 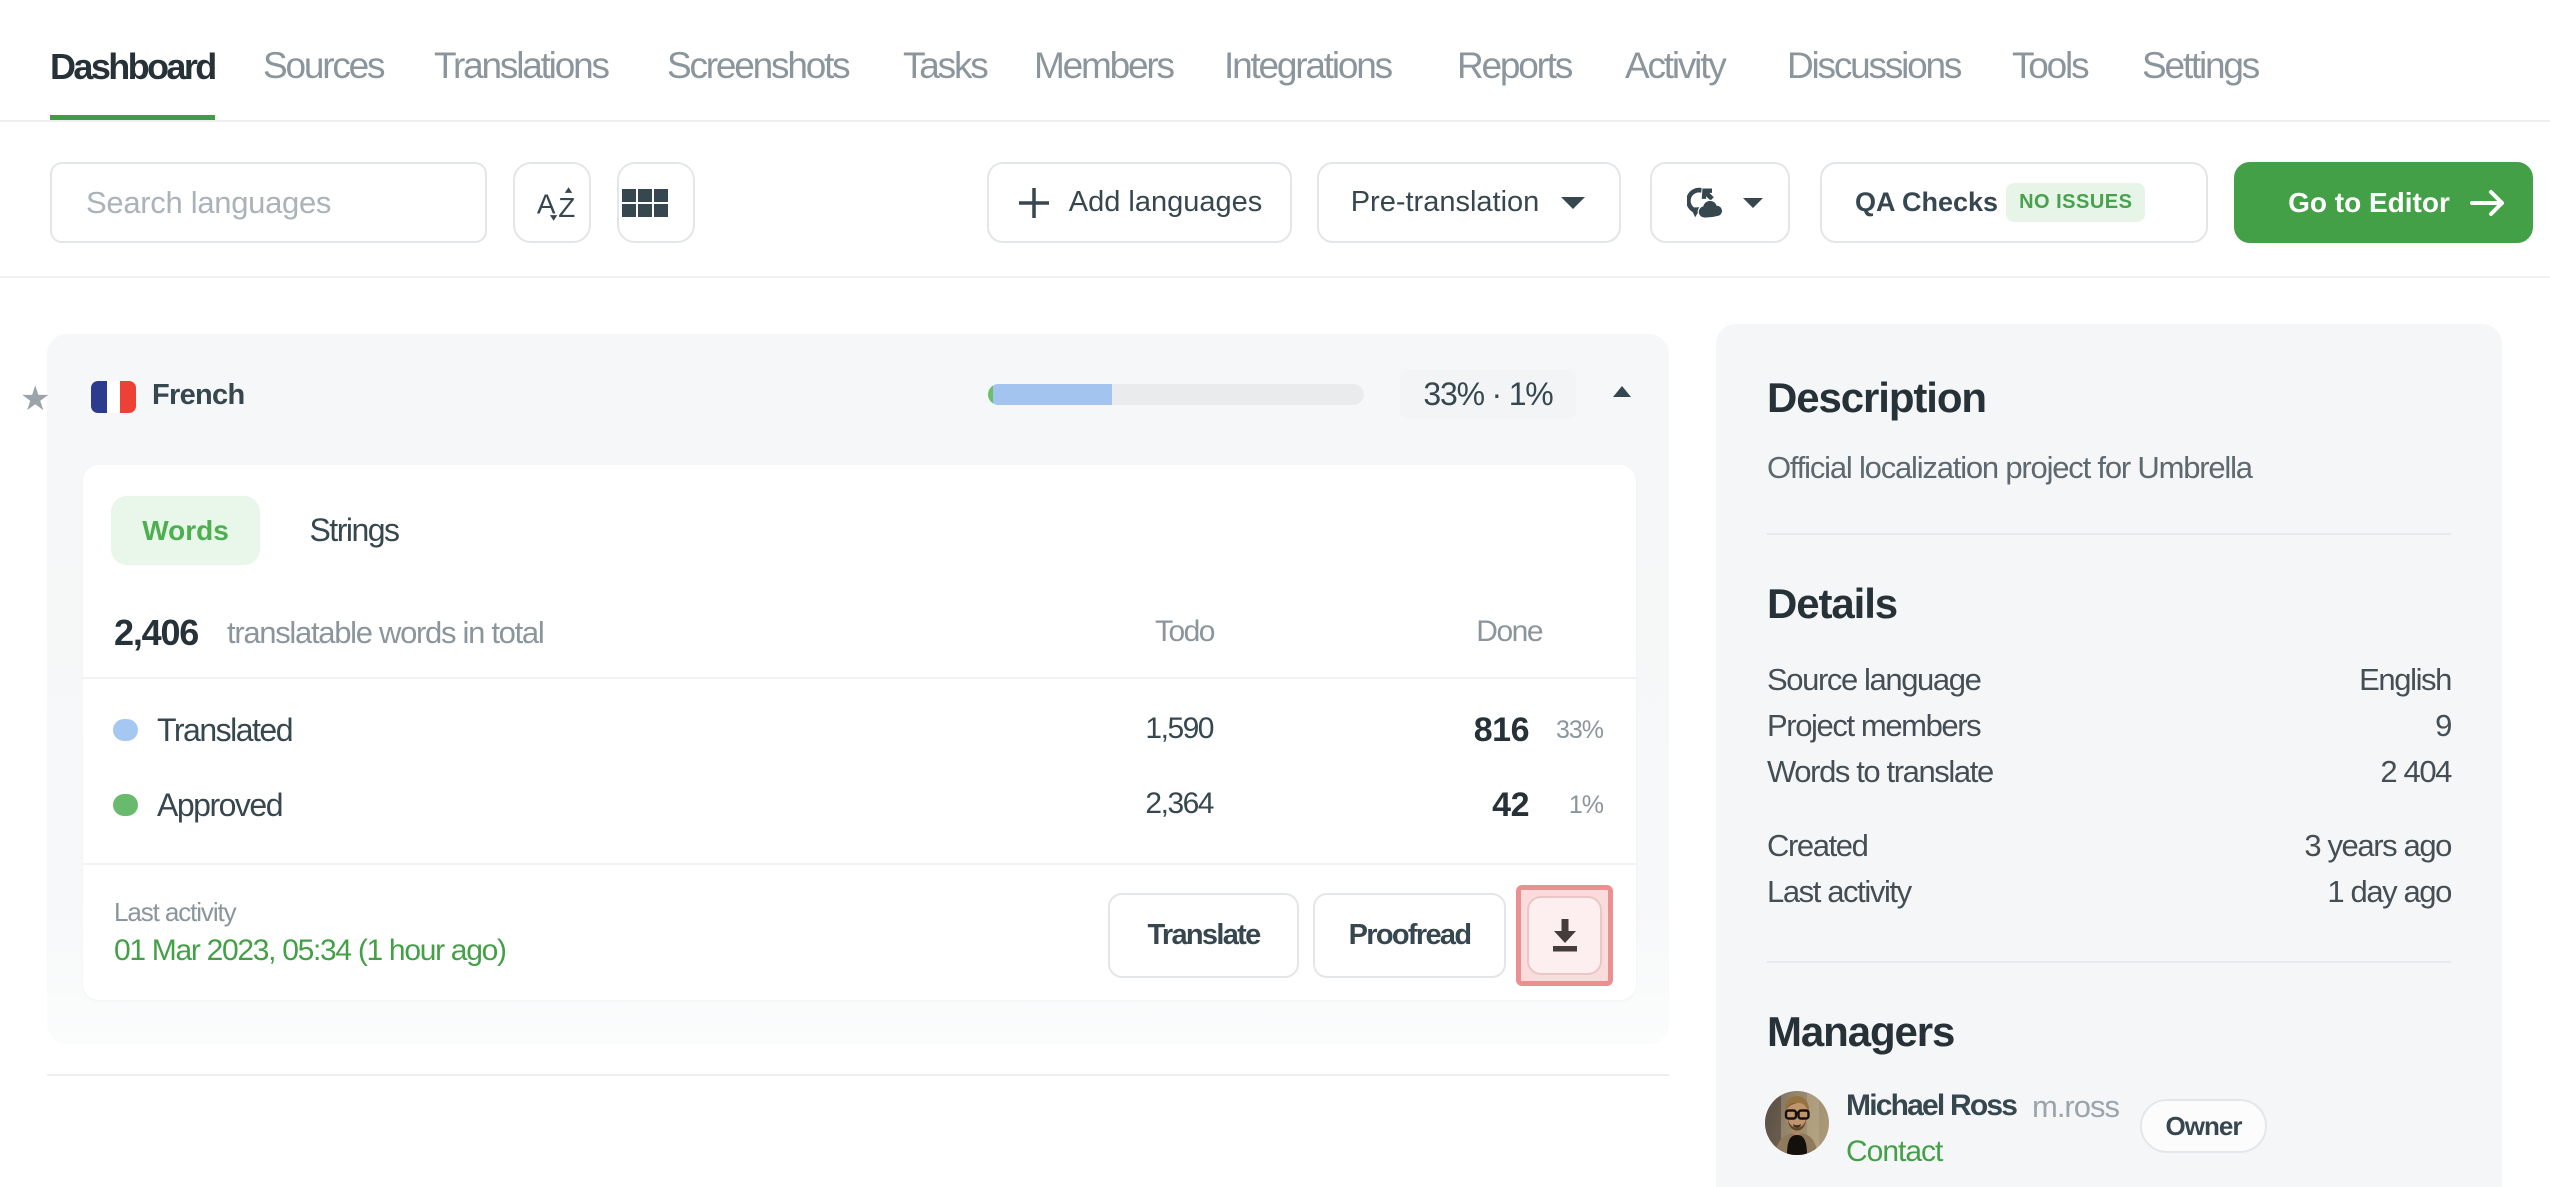 What do you see at coordinates (566, 207) in the screenshot?
I see `svg-text: Z` at bounding box center [566, 207].